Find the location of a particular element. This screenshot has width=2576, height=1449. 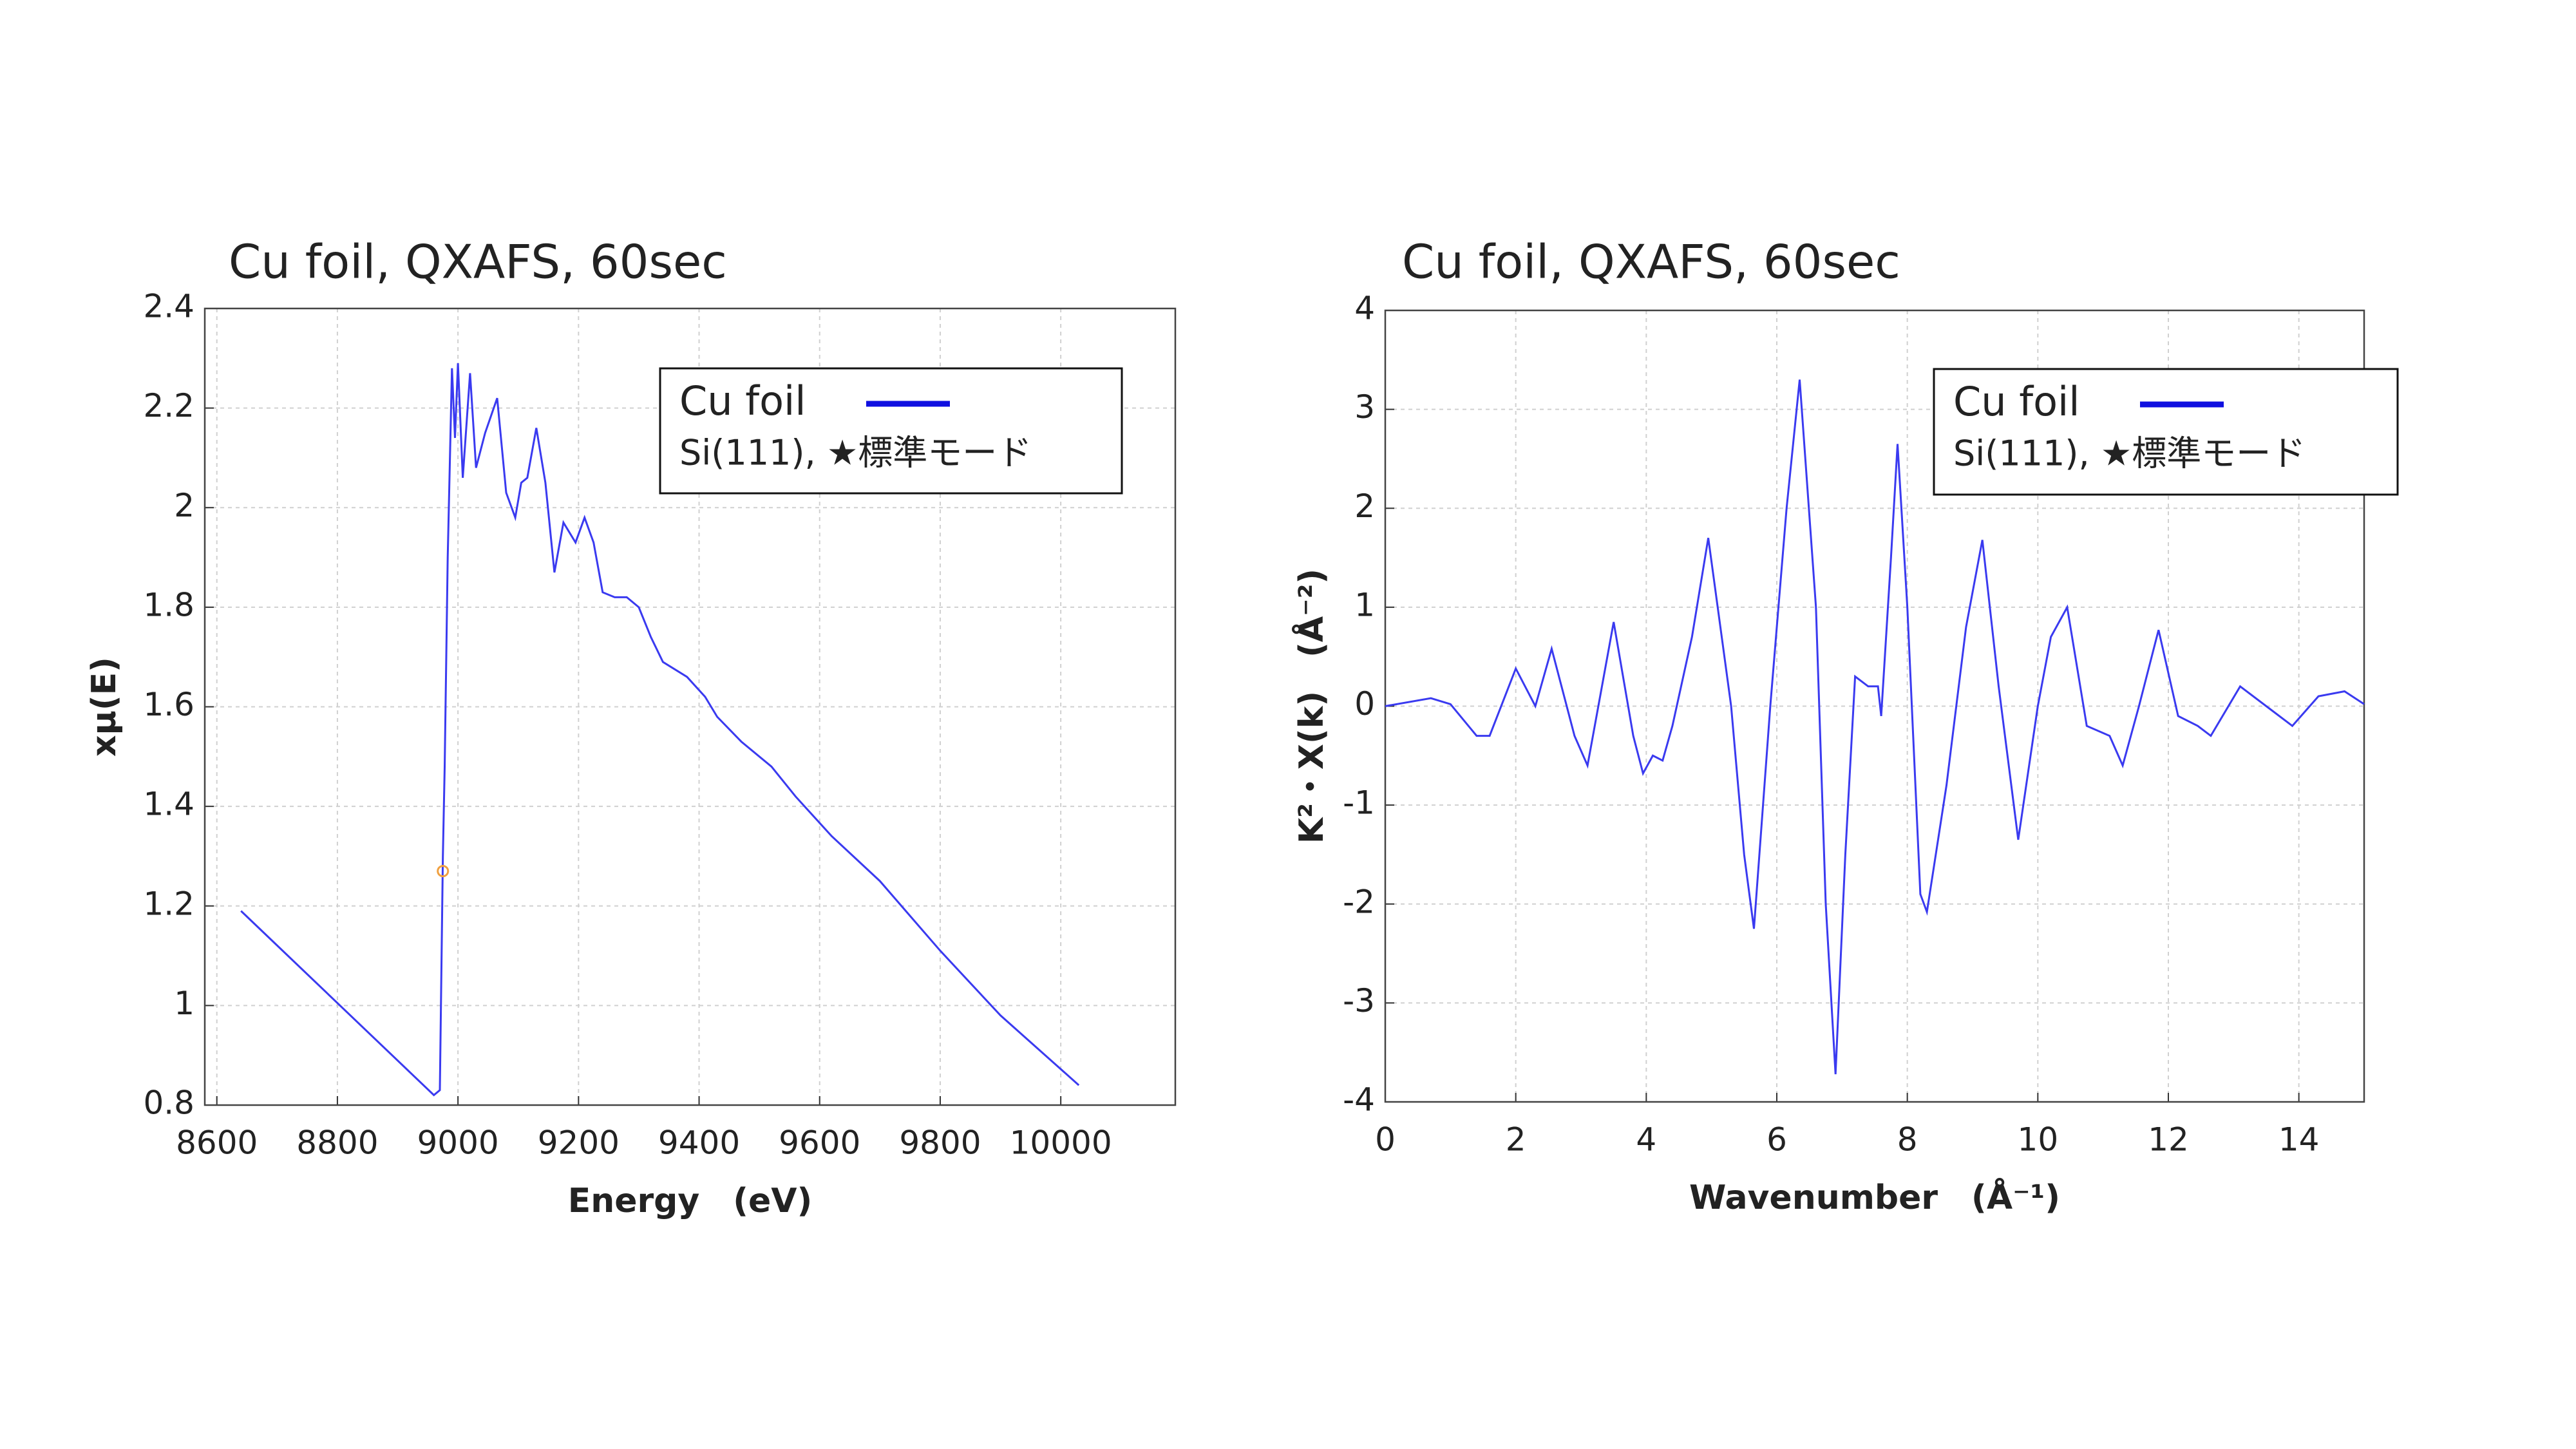

x-tick-label: 8600 is located at coordinates (217, 1143).